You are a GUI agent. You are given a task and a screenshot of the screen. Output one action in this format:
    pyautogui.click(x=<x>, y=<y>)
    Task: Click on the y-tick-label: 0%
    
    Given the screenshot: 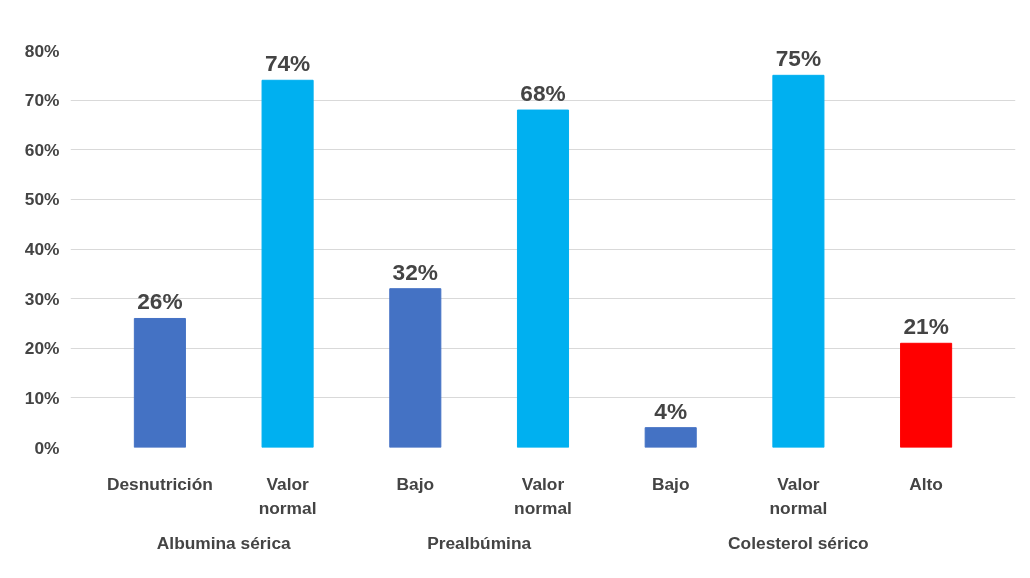 What is the action you would take?
    pyautogui.click(x=47, y=447)
    